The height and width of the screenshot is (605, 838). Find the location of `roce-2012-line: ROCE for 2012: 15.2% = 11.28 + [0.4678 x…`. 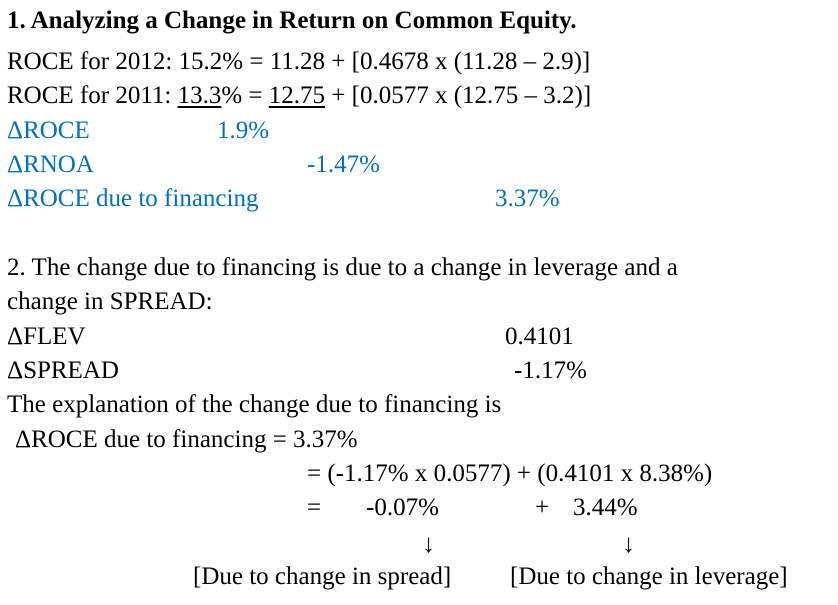

roce-2012-line: ROCE for 2012: 15.2% = 11.28 + [0.4678 x… is located at coordinates (299, 61).